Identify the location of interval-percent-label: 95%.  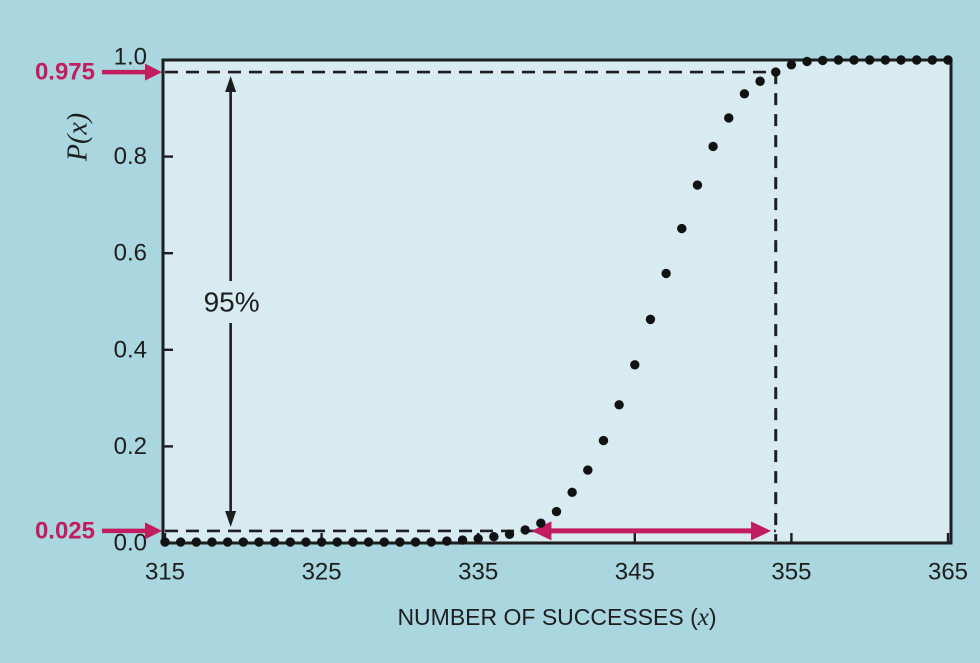
(232, 302).